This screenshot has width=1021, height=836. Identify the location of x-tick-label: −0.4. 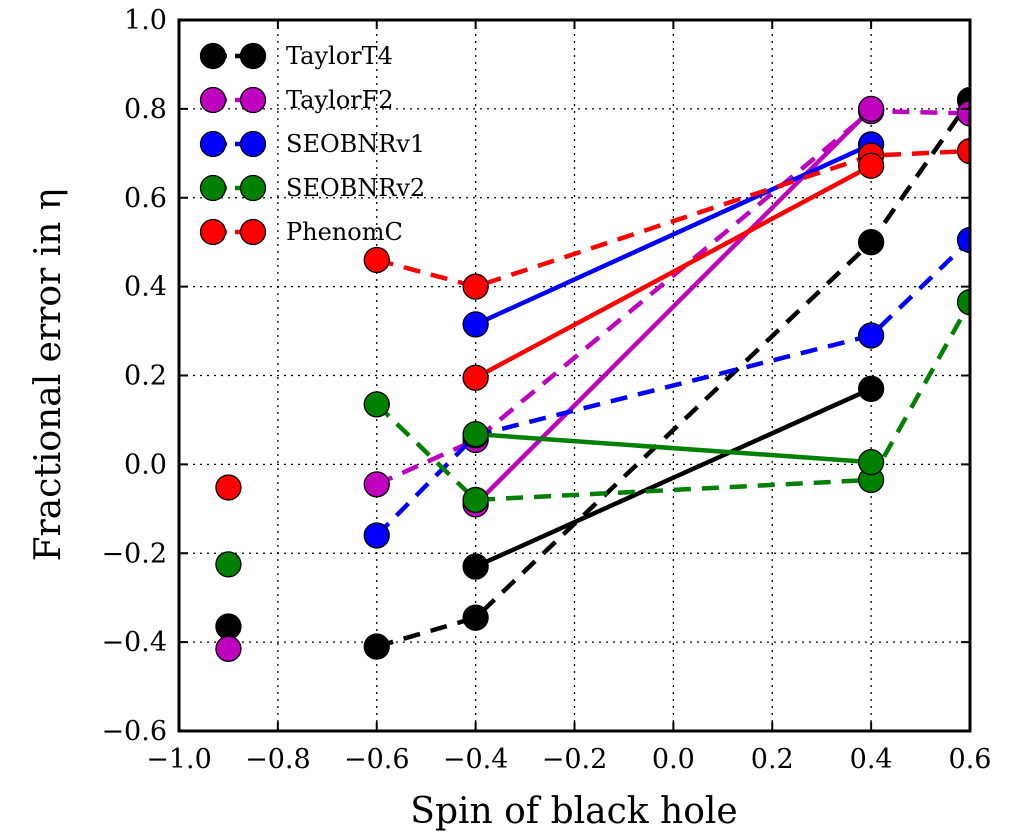
(476, 759).